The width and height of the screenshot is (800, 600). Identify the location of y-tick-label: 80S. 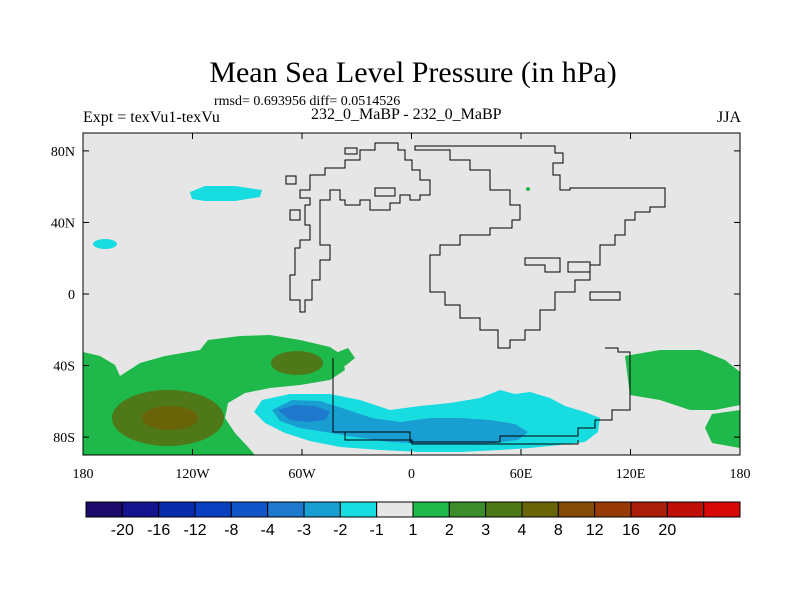
(64, 438).